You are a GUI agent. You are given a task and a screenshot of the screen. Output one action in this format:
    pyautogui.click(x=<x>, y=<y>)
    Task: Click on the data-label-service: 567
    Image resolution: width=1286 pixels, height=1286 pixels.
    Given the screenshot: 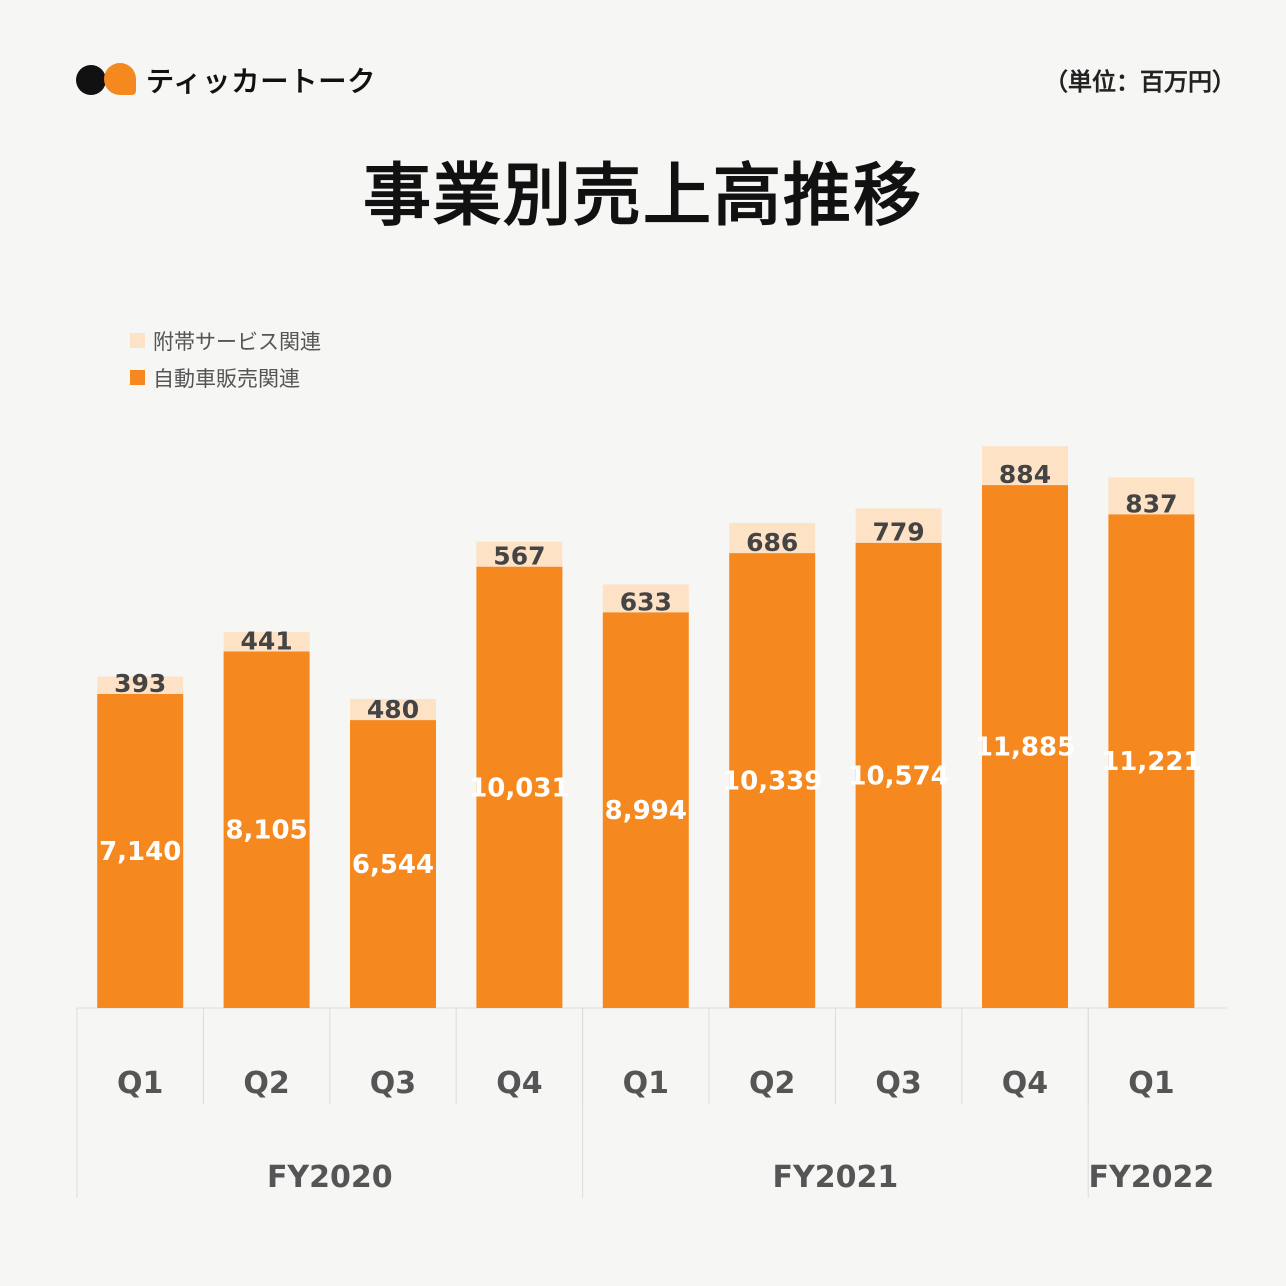 What is the action you would take?
    pyautogui.click(x=519, y=556)
    